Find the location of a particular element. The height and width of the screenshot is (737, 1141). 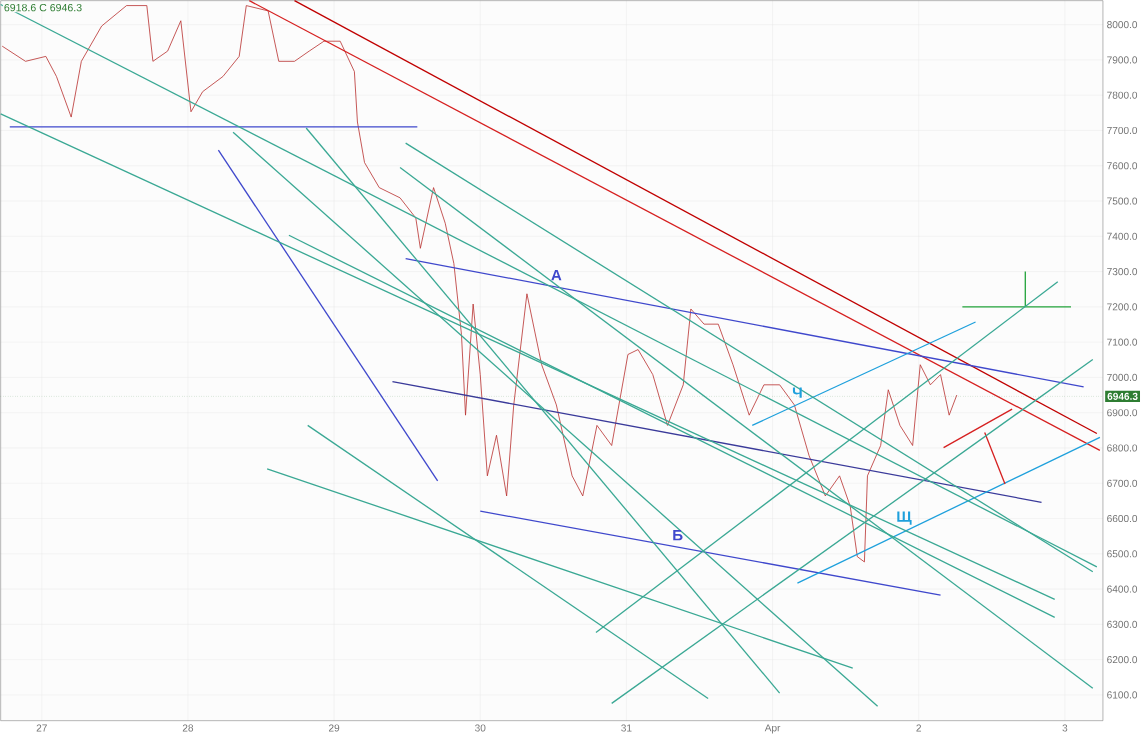

y-tick-label: 6200.0 is located at coordinates (1122, 660).